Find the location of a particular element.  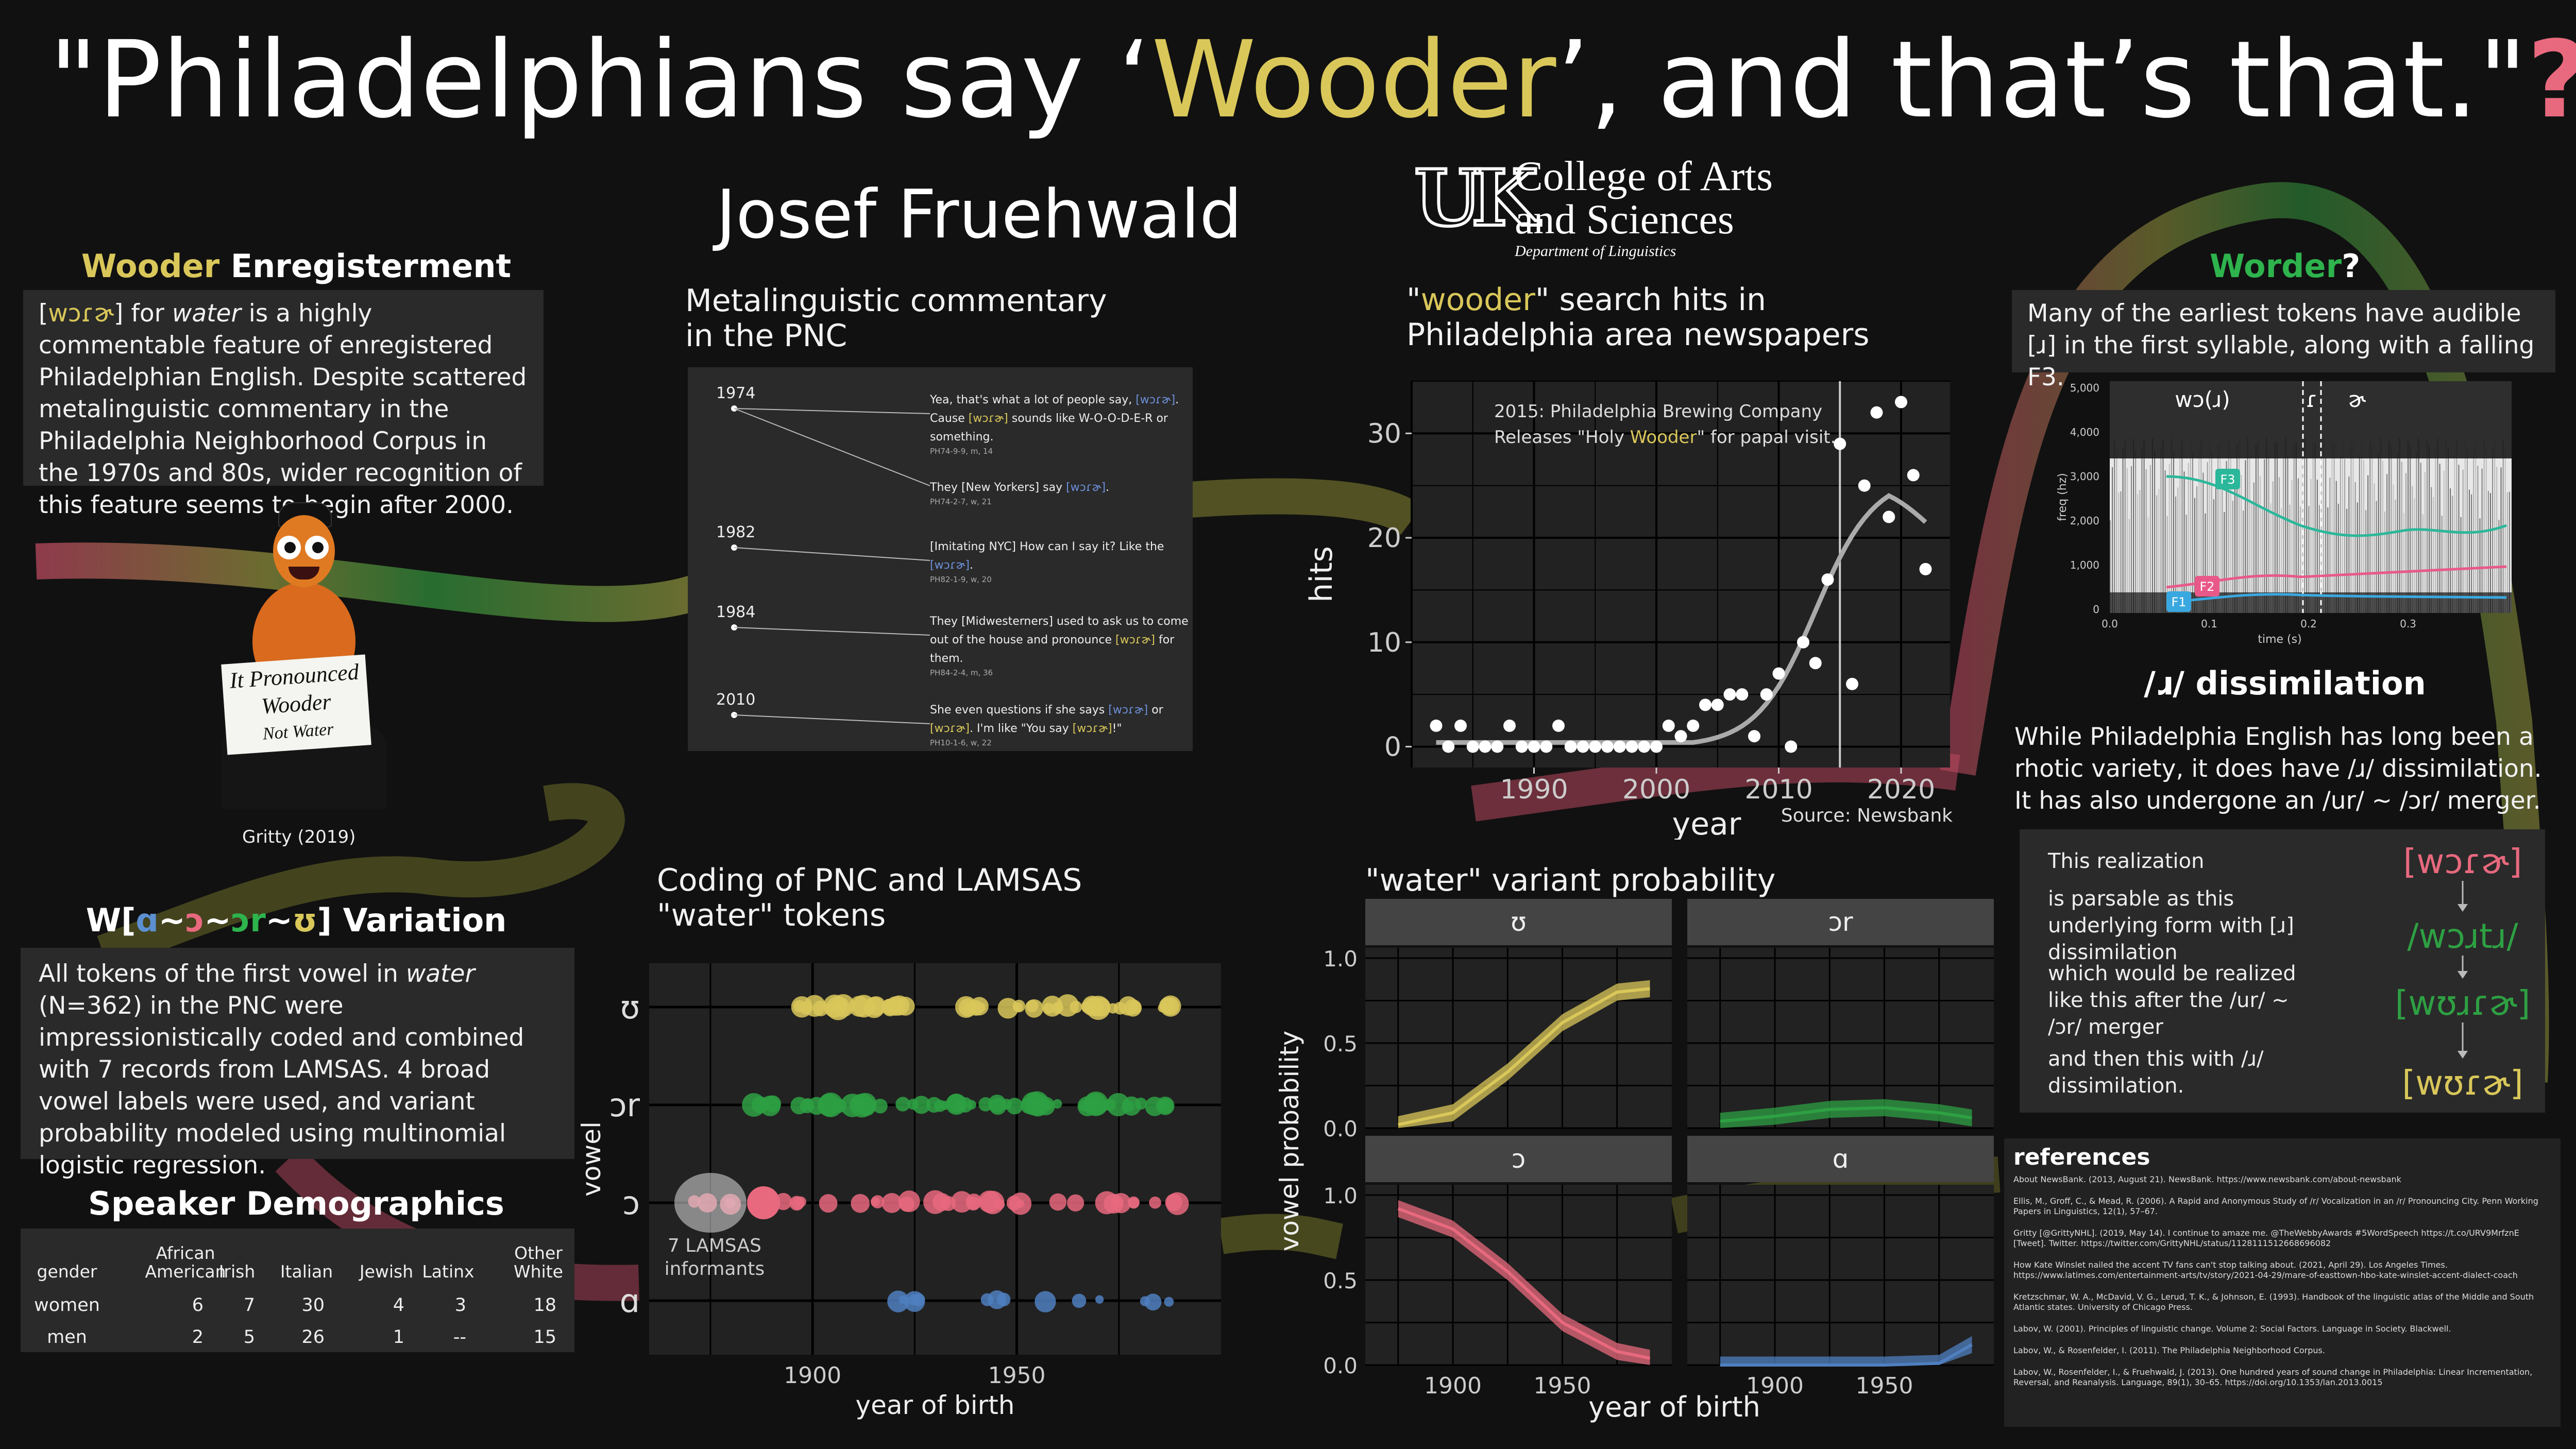

enreg-ipa: wɔɾɚ is located at coordinates (81, 314).